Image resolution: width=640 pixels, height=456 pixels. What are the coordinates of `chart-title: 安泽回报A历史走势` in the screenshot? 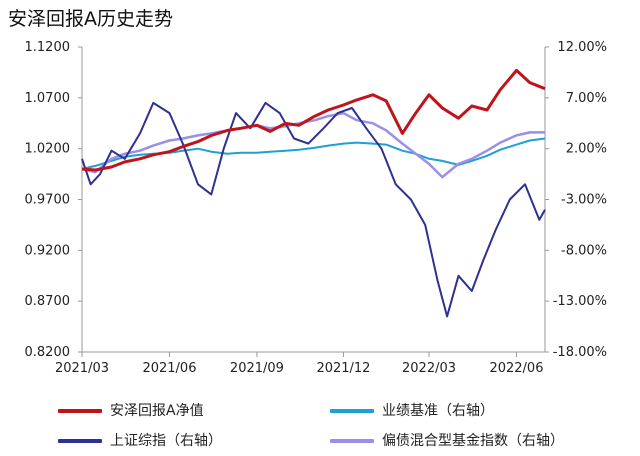 It's located at (90, 19).